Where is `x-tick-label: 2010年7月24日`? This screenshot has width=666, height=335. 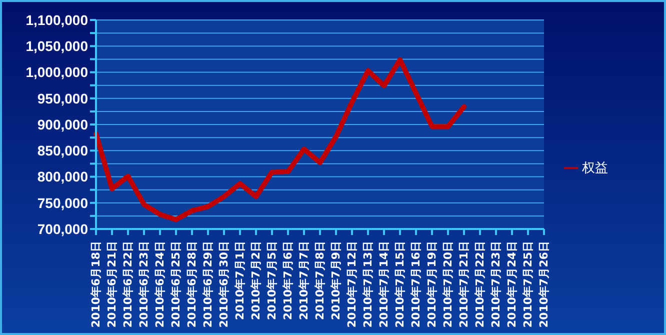 x-tick-label: 2010年7月24日 is located at coordinates (512, 284).